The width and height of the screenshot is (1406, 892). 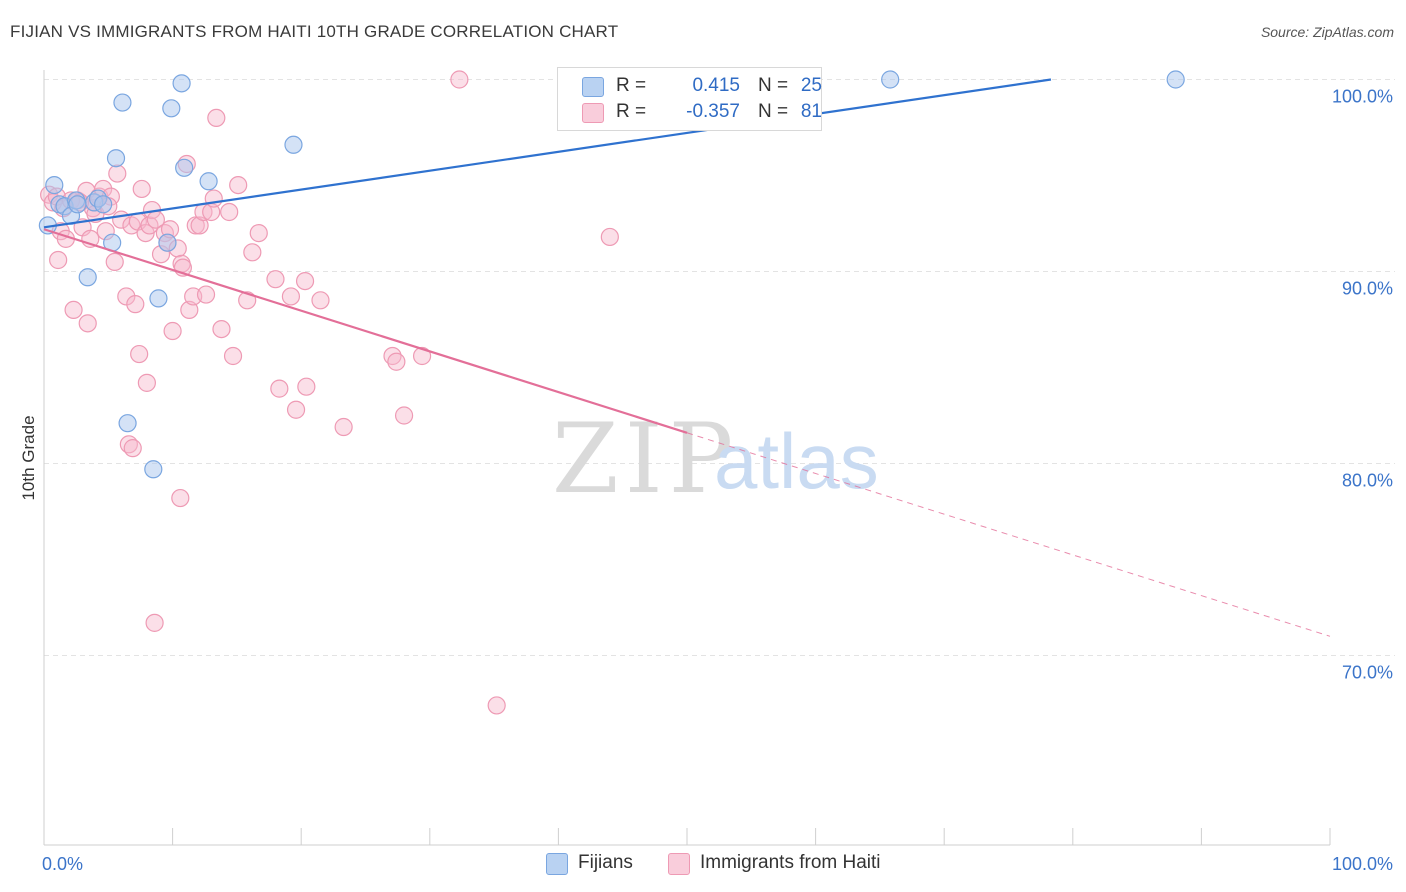 What do you see at coordinates (1362, 864) in the screenshot?
I see `x-tick-label: 100.0%` at bounding box center [1362, 864].